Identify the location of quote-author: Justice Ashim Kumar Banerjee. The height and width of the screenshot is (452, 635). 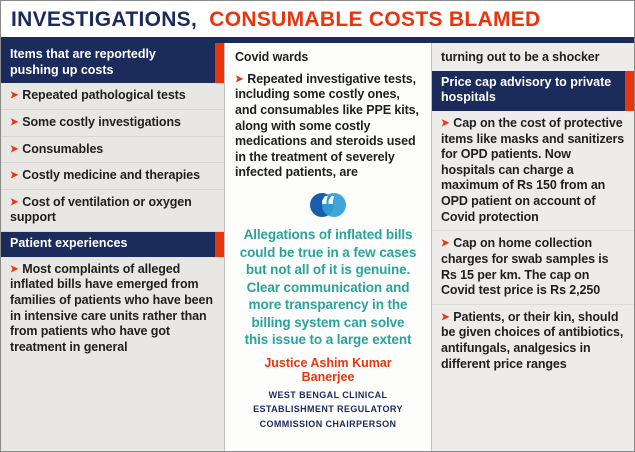
(328, 369).